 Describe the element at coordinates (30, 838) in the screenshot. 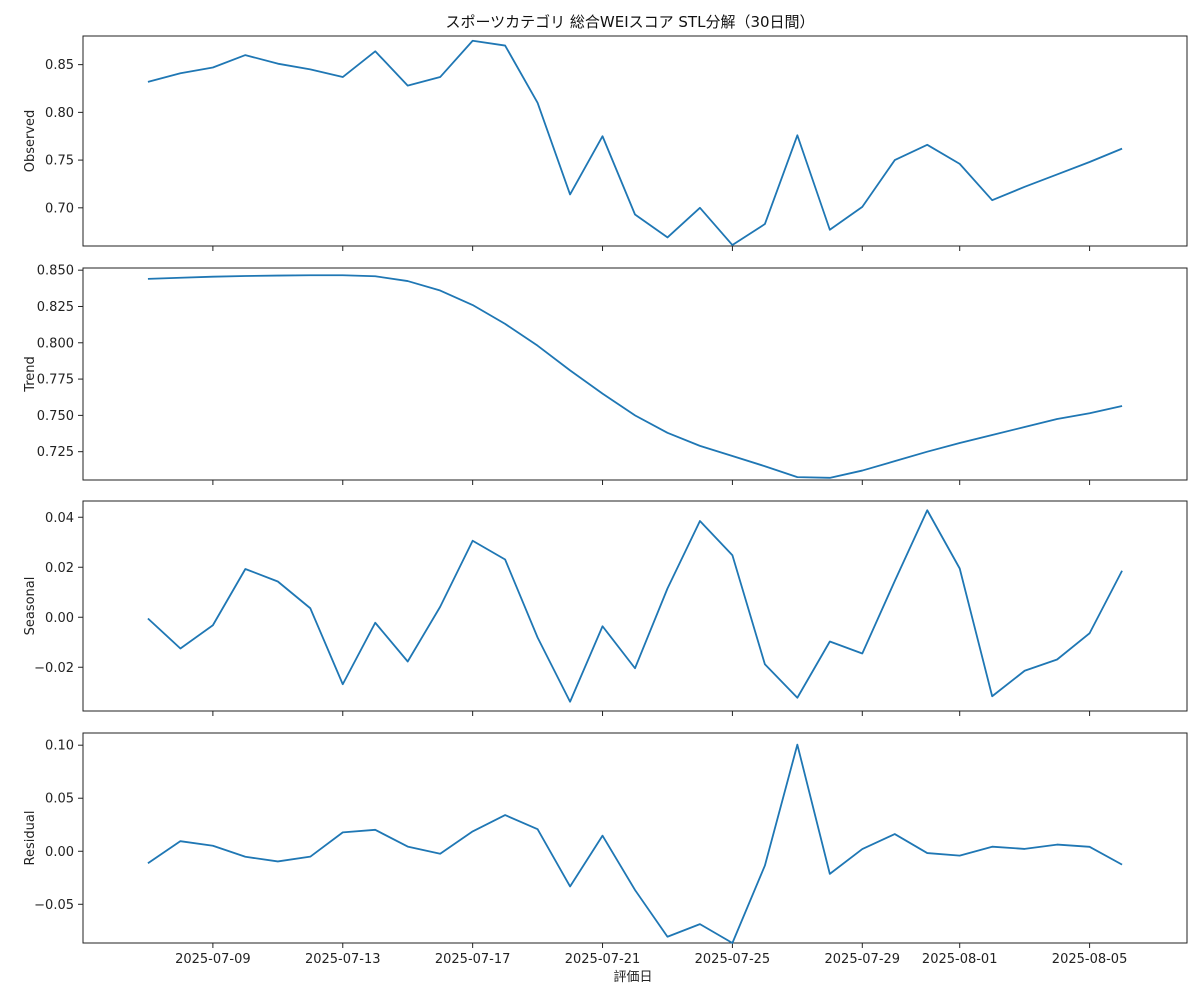

I see `y-axis-label: Residual` at that location.